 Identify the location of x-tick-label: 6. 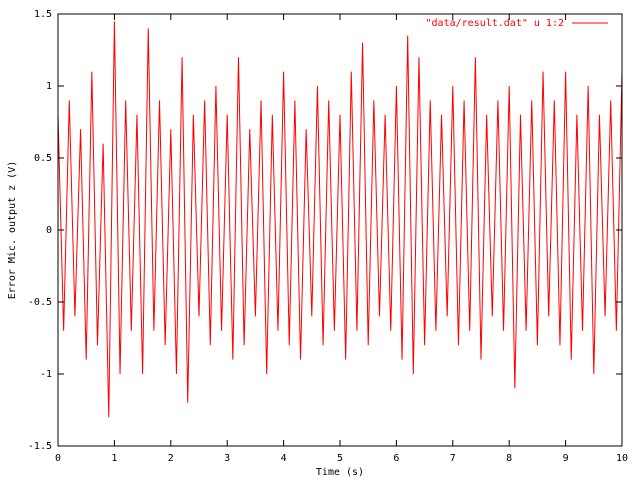
(396, 458).